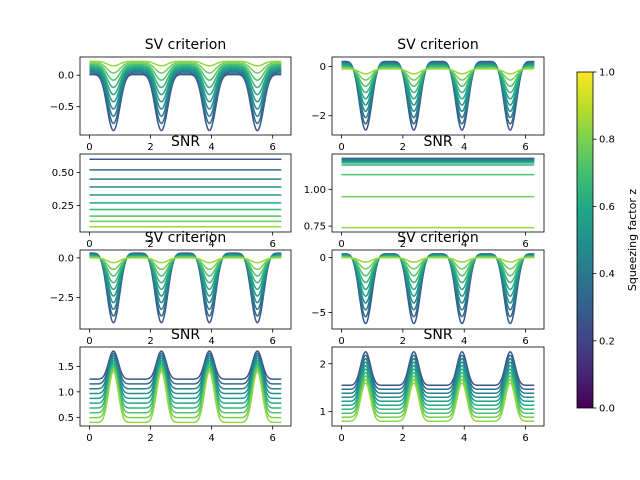 The width and height of the screenshot is (640, 480). What do you see at coordinates (318, 116) in the screenshot?
I see `y-tick-label: −2` at bounding box center [318, 116].